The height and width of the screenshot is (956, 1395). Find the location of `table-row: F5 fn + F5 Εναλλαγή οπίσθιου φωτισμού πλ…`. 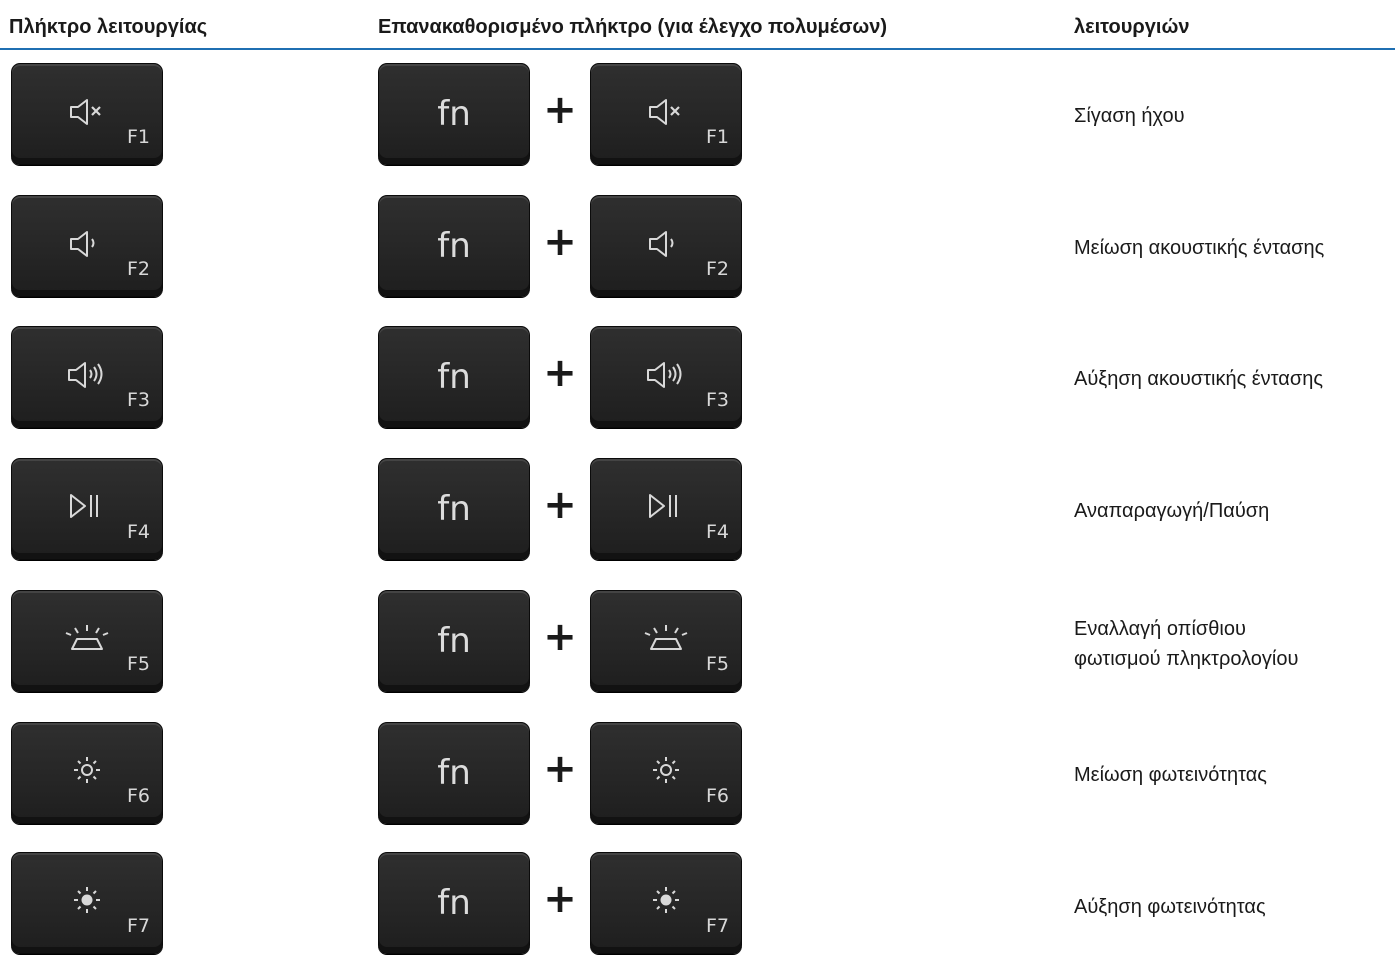

table-row: F5 fn + F5 Εναλλαγή οπίσθιου φωτισμού πλ… is located at coordinates (697, 642).